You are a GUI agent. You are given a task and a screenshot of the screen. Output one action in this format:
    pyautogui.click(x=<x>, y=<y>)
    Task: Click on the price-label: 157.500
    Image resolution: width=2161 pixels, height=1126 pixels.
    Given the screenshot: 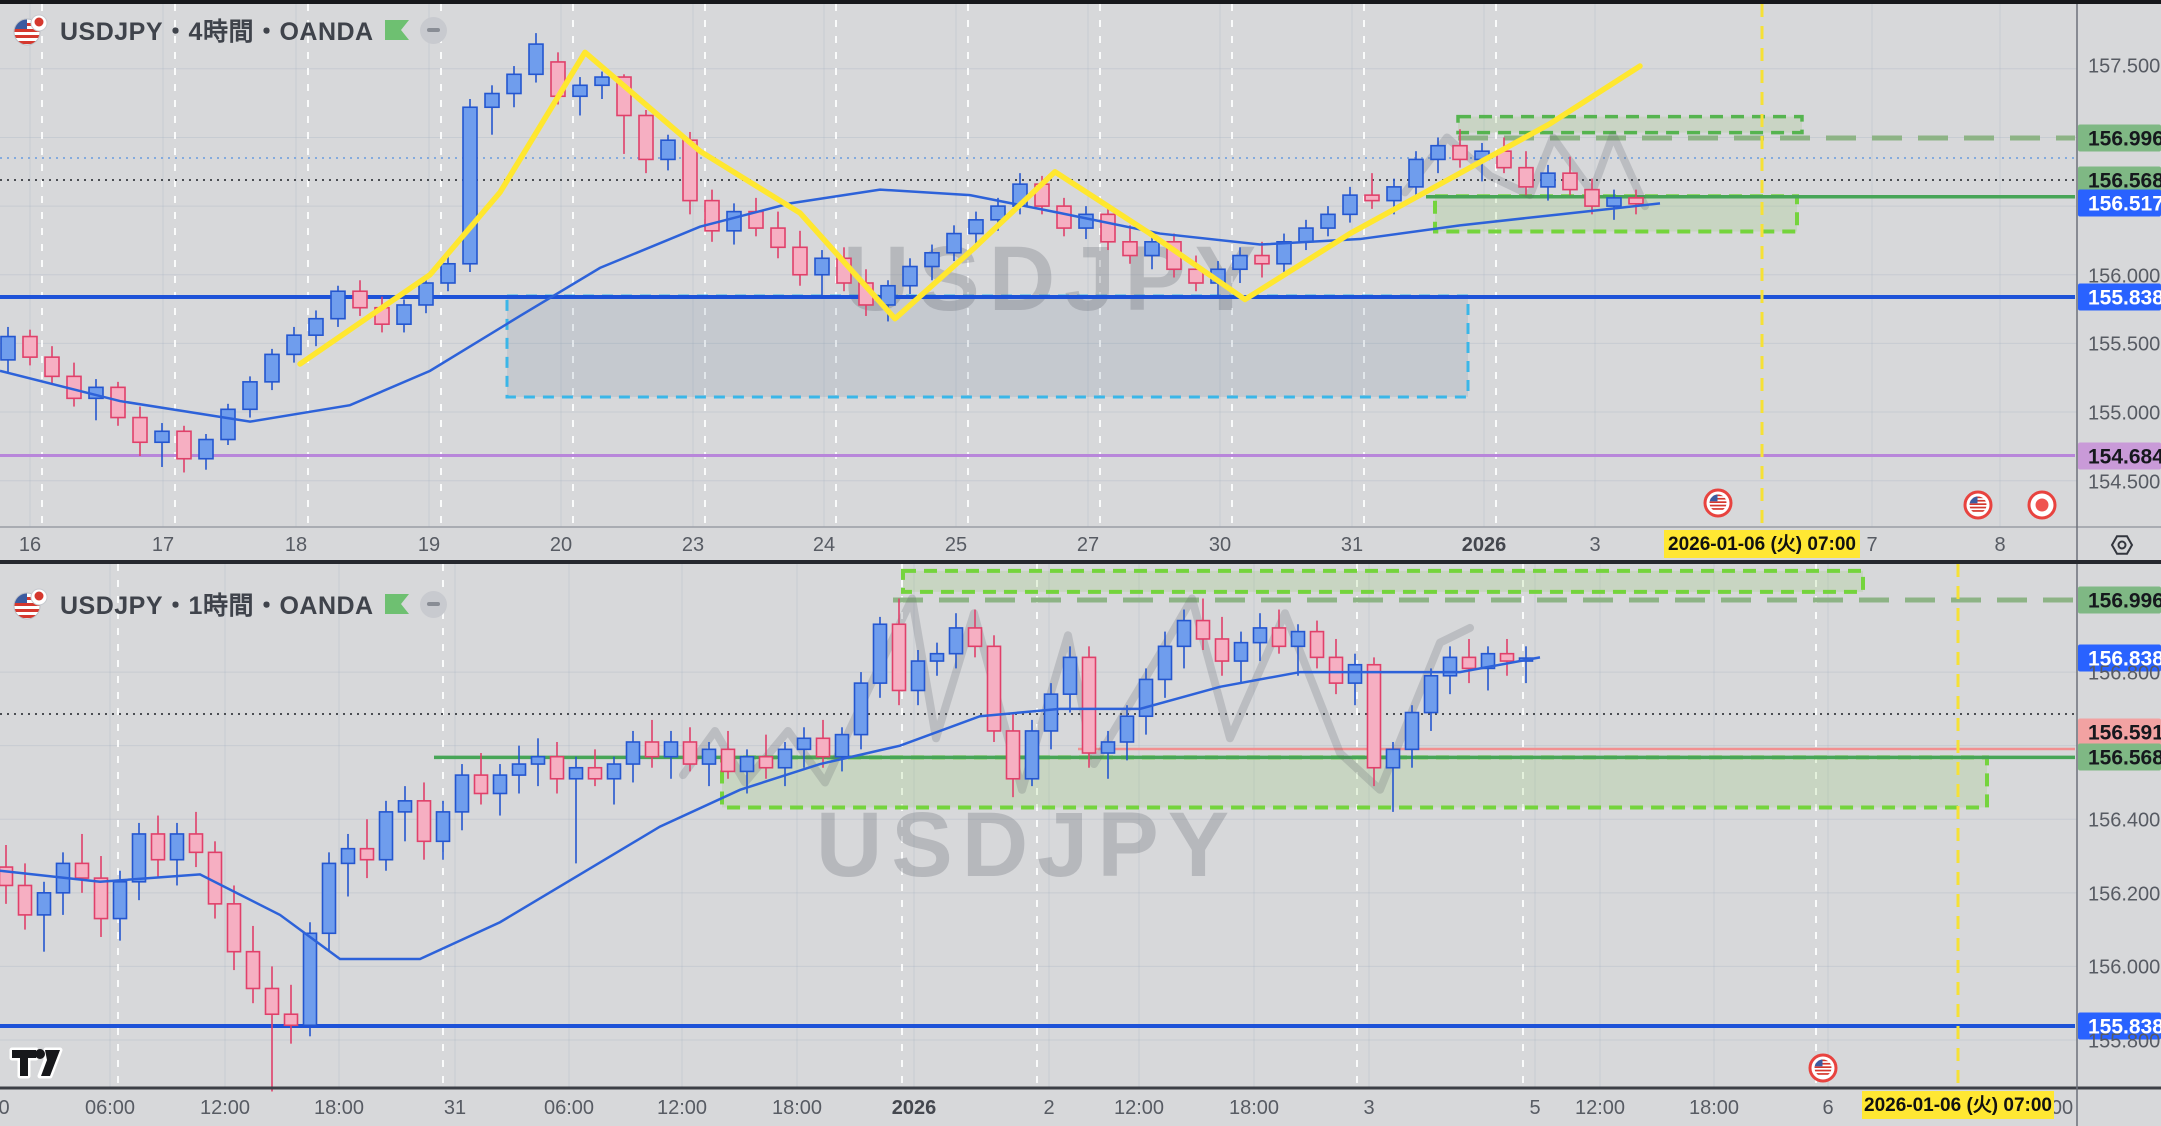 What is the action you would take?
    pyautogui.click(x=2124, y=67)
    